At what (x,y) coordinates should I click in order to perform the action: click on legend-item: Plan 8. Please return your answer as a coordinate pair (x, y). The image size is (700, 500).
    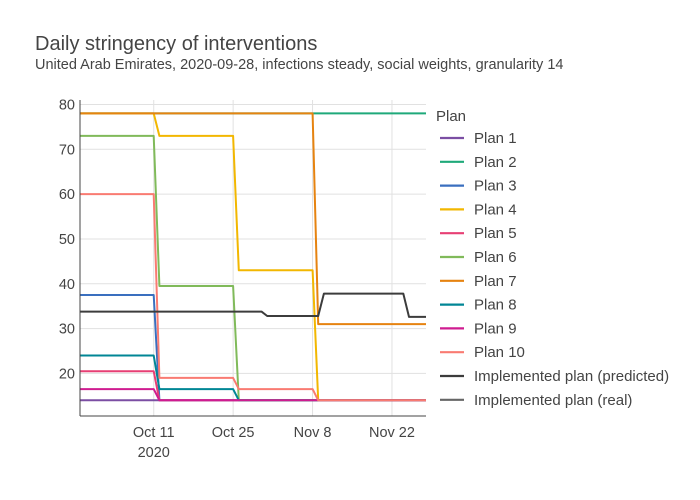
    Looking at the image, I should click on (478, 305).